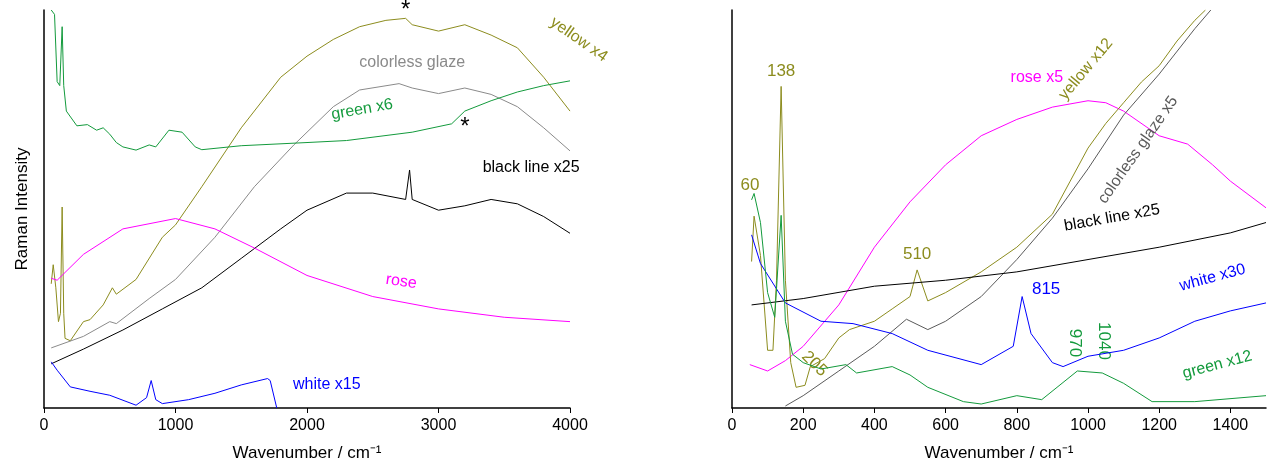 The image size is (1277, 473). I want to click on annotation: 1040, so click(1104, 341).